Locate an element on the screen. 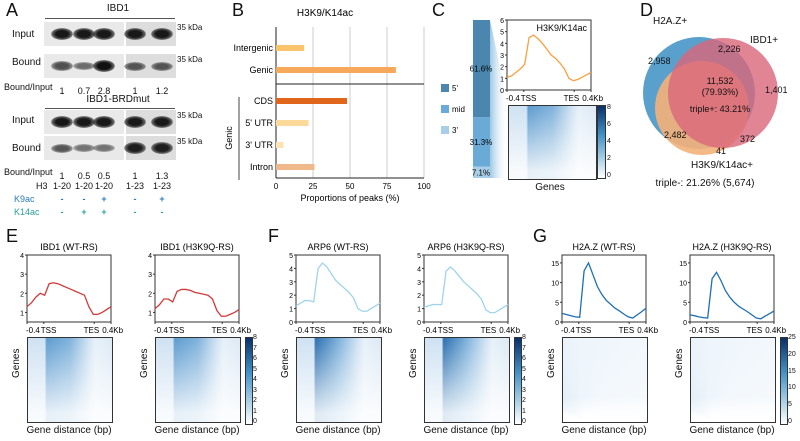 The image size is (800, 441). row-label-bound: Bound is located at coordinates (26, 62).